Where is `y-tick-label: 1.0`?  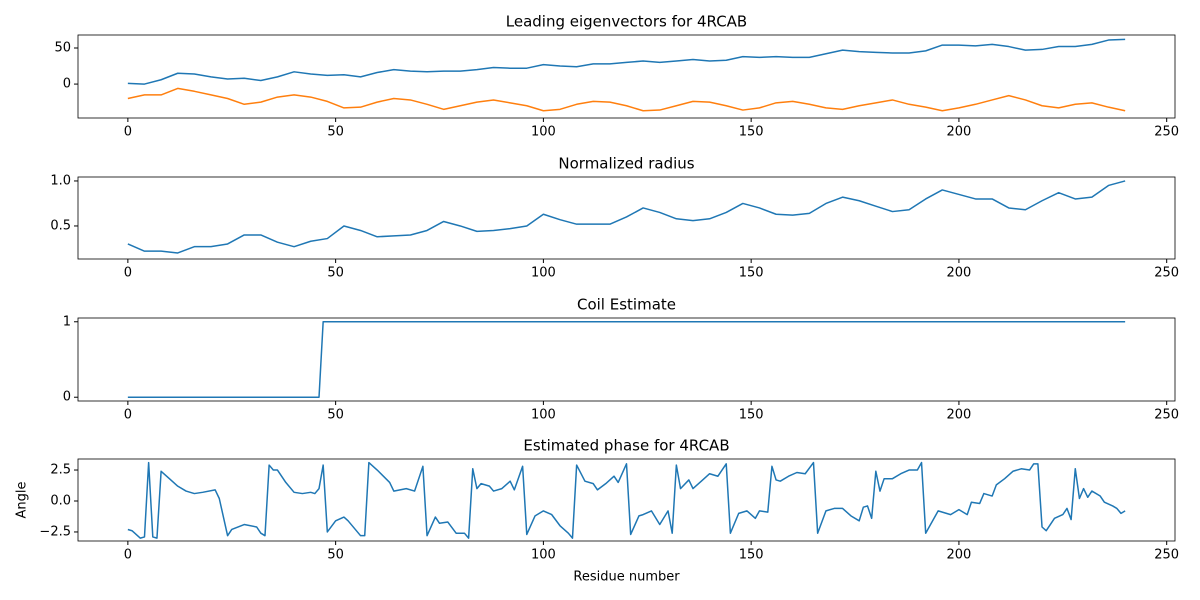 y-tick-label: 1.0 is located at coordinates (60, 180).